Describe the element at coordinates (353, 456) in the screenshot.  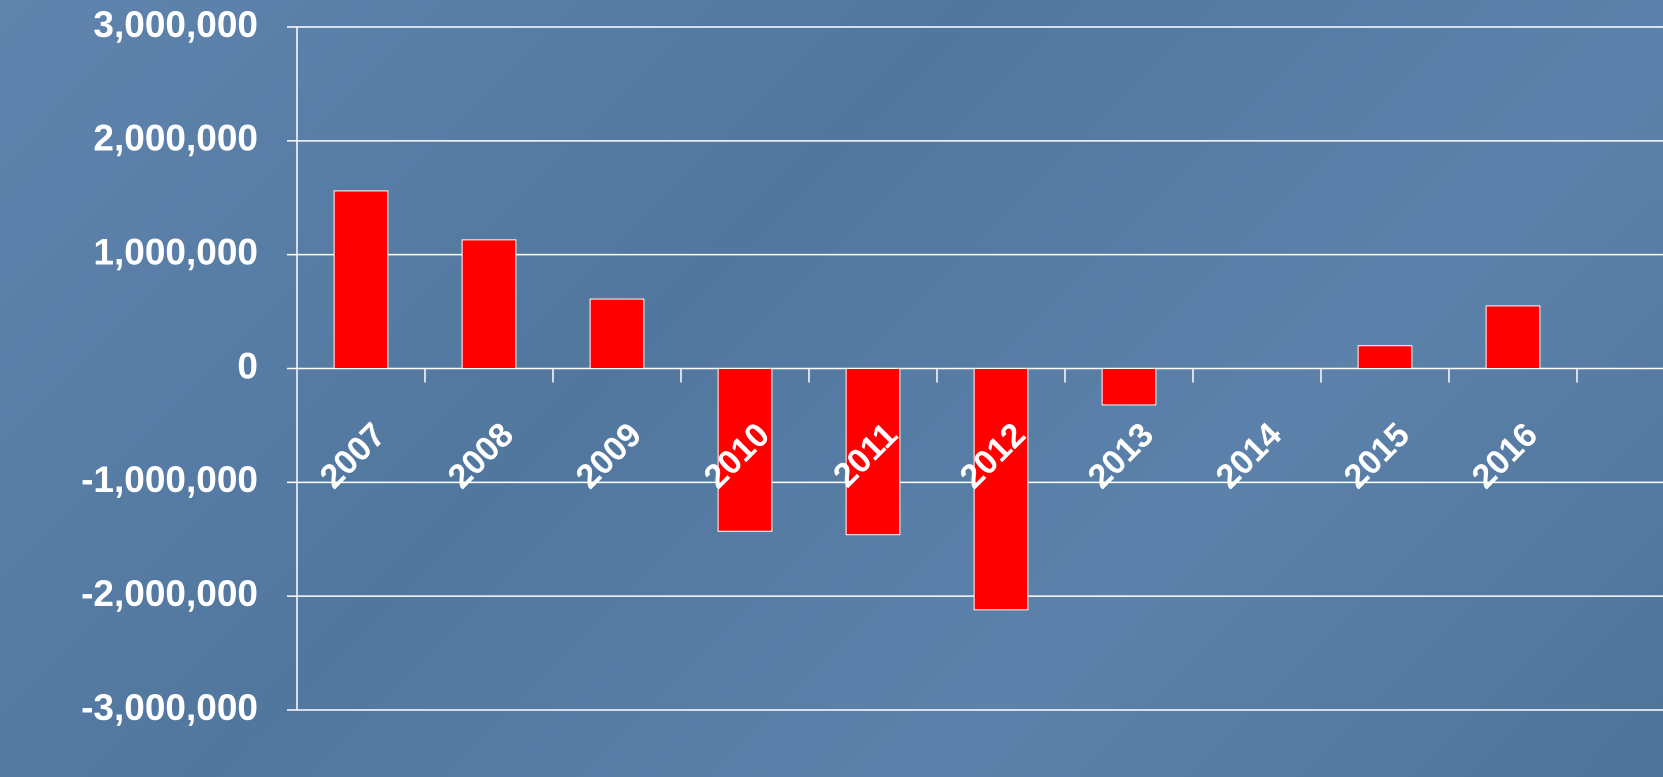
I see `x-tick-label: 2007` at that location.